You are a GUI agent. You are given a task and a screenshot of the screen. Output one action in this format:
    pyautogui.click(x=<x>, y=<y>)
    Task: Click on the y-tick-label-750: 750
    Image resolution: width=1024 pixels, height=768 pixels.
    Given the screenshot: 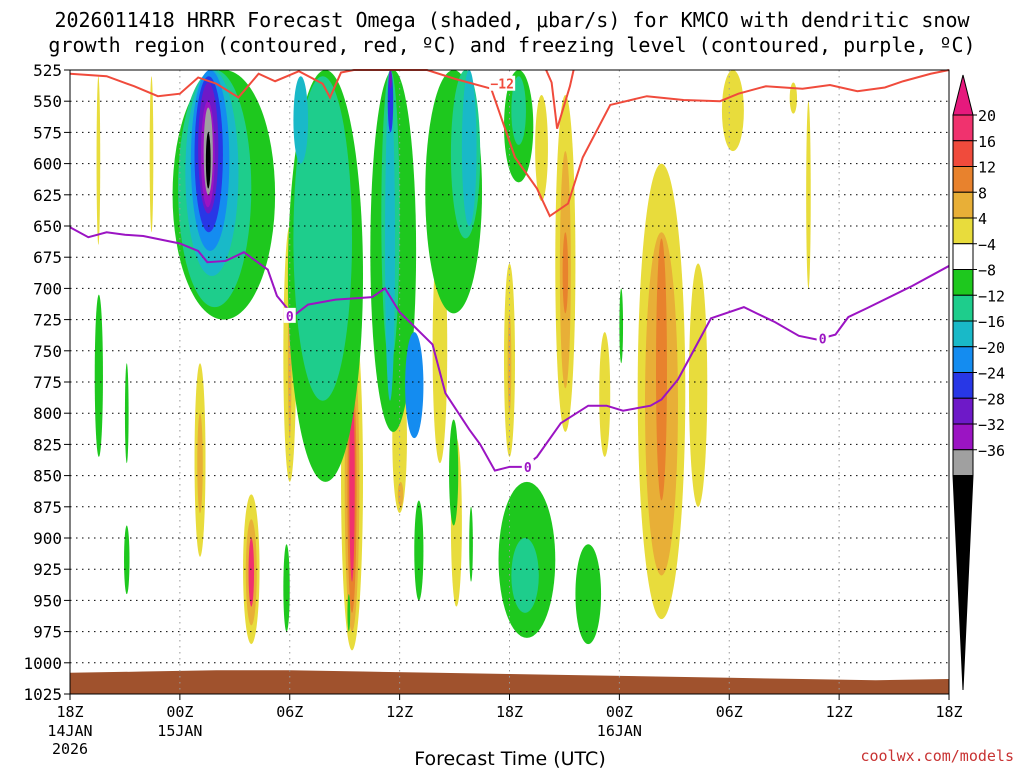 What is the action you would take?
    pyautogui.click(x=47, y=351)
    